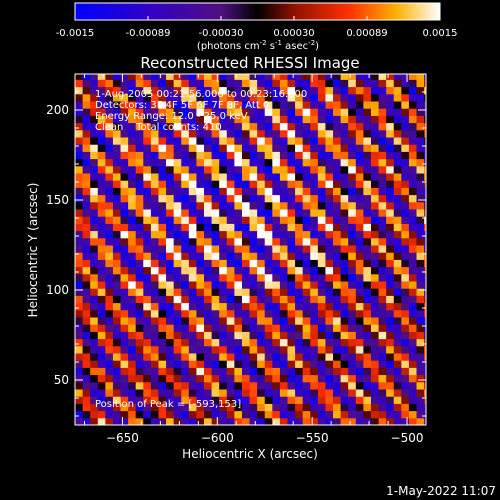 The width and height of the screenshot is (500, 500). I want to click on colorbar-tick-label: 0.0015, so click(440, 33).